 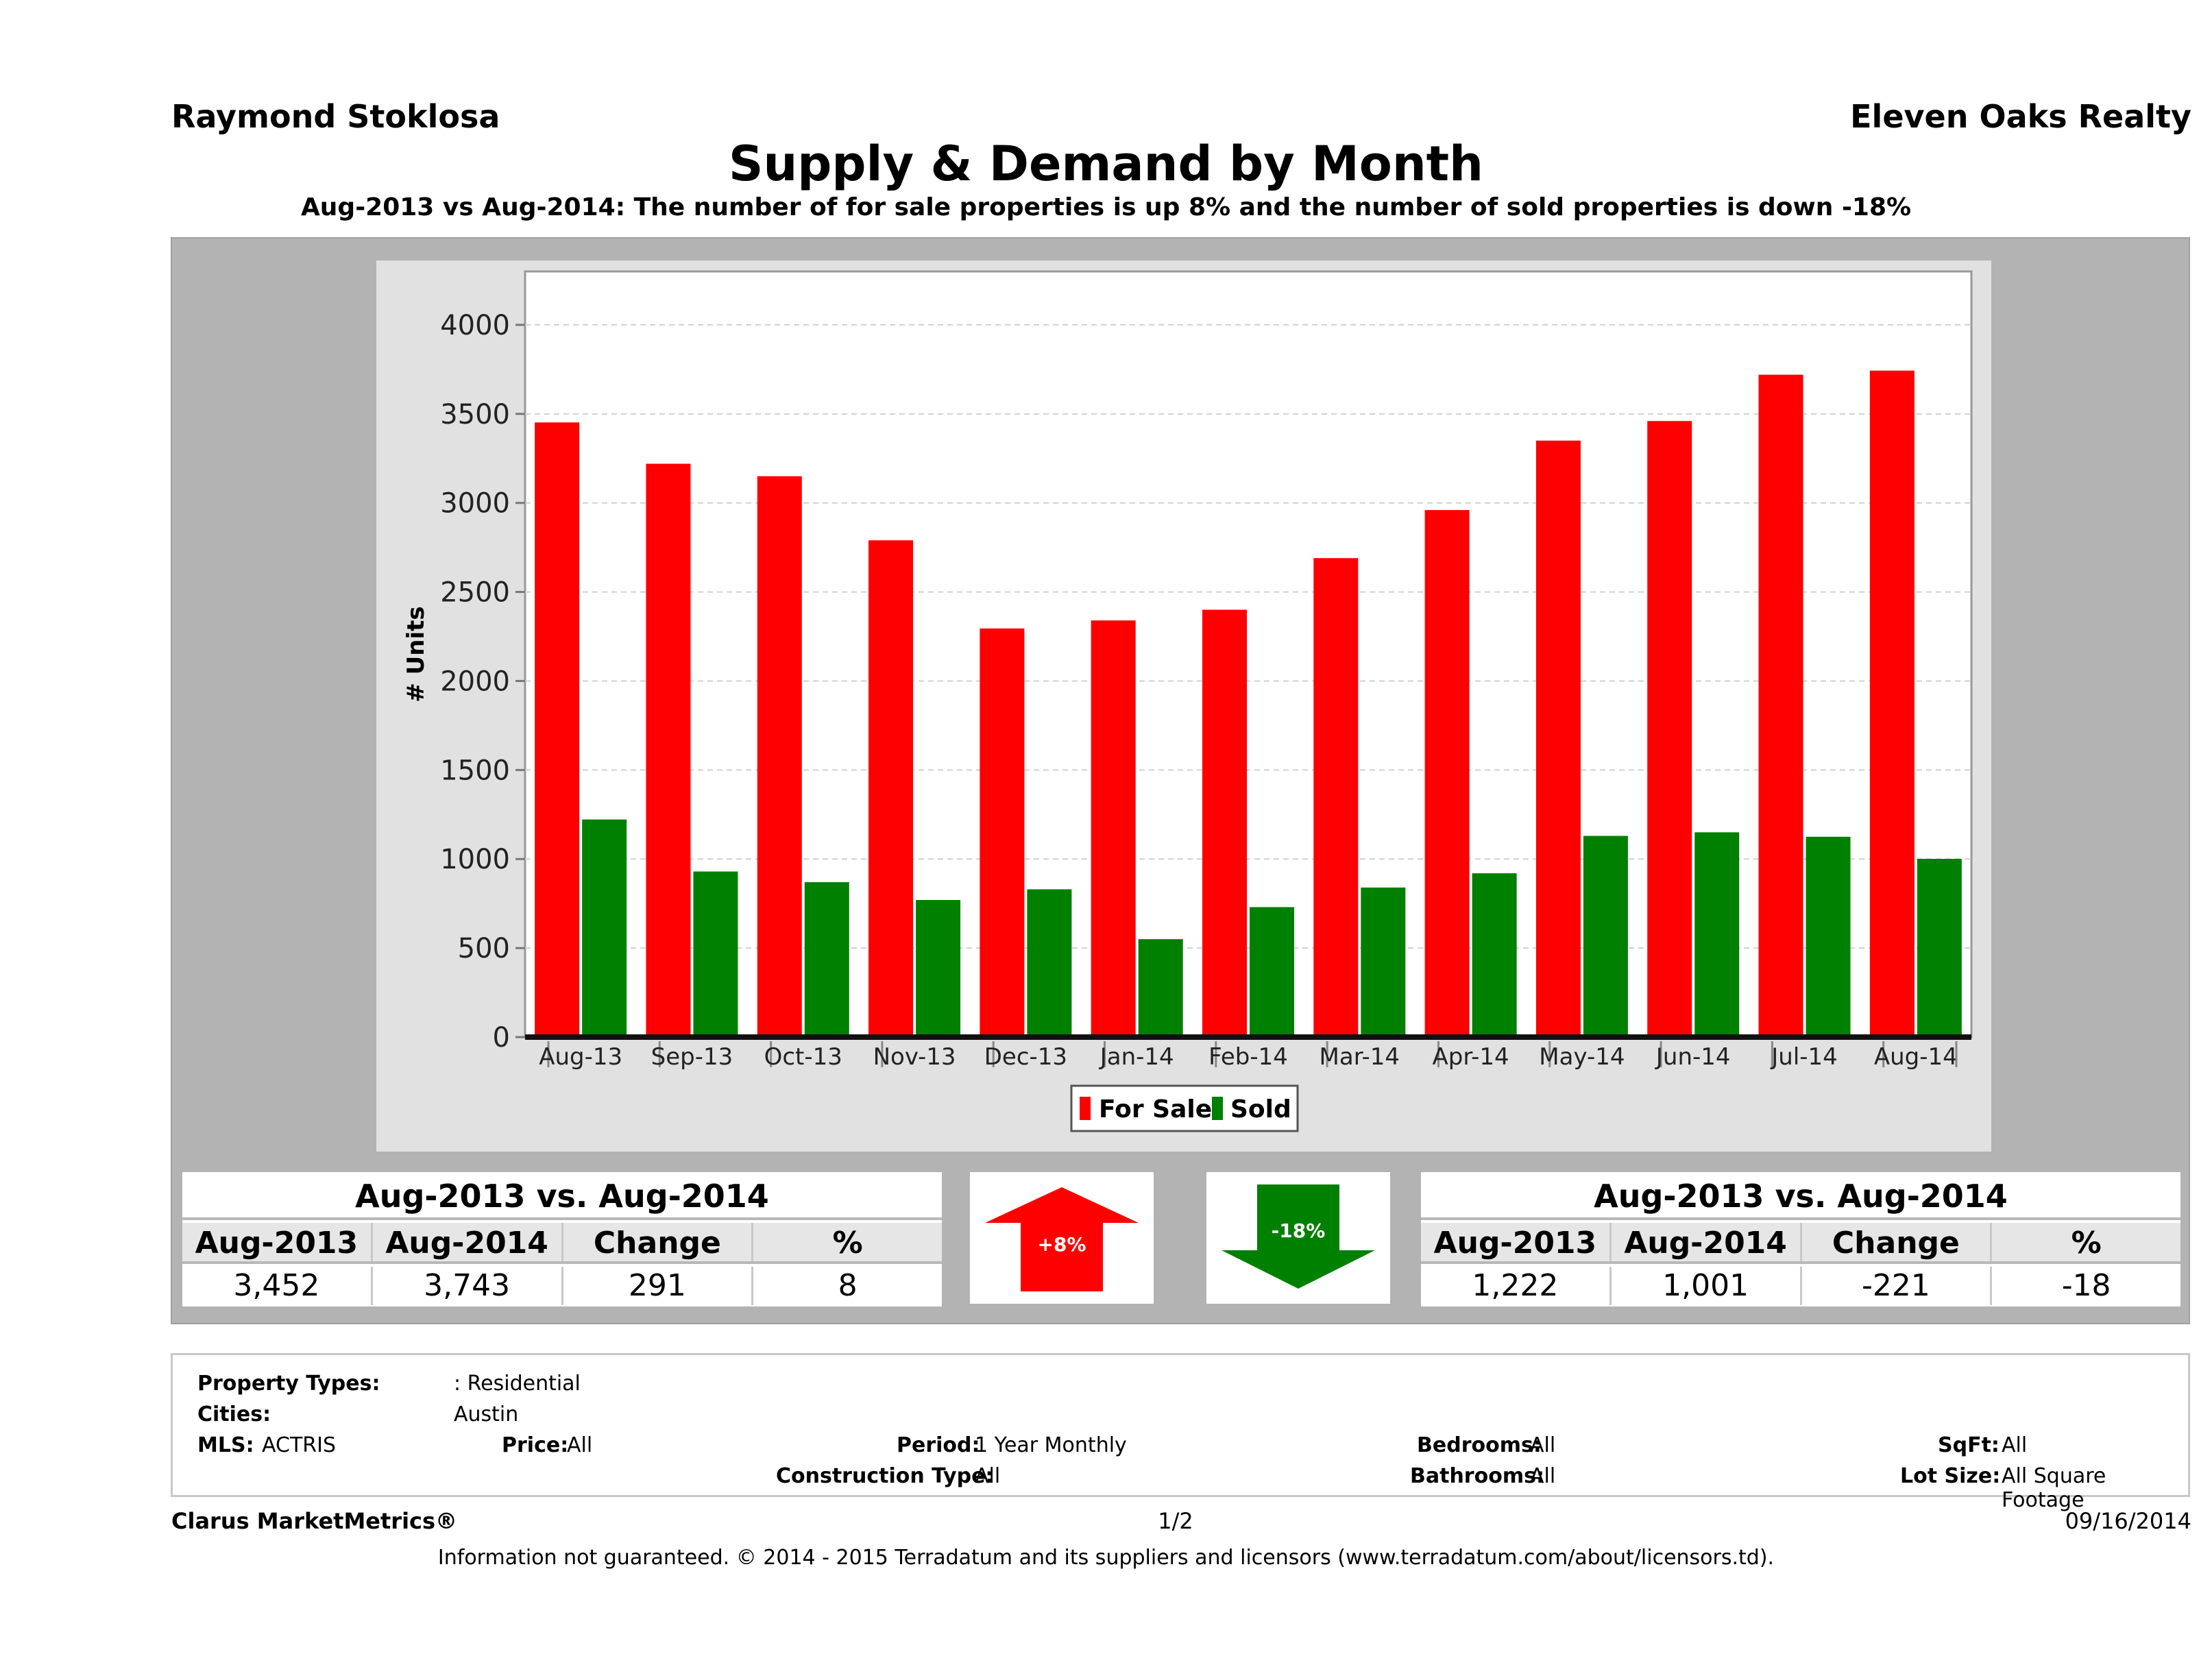 What do you see at coordinates (1969, 1445) in the screenshot?
I see `sqft-label: SqFt:` at bounding box center [1969, 1445].